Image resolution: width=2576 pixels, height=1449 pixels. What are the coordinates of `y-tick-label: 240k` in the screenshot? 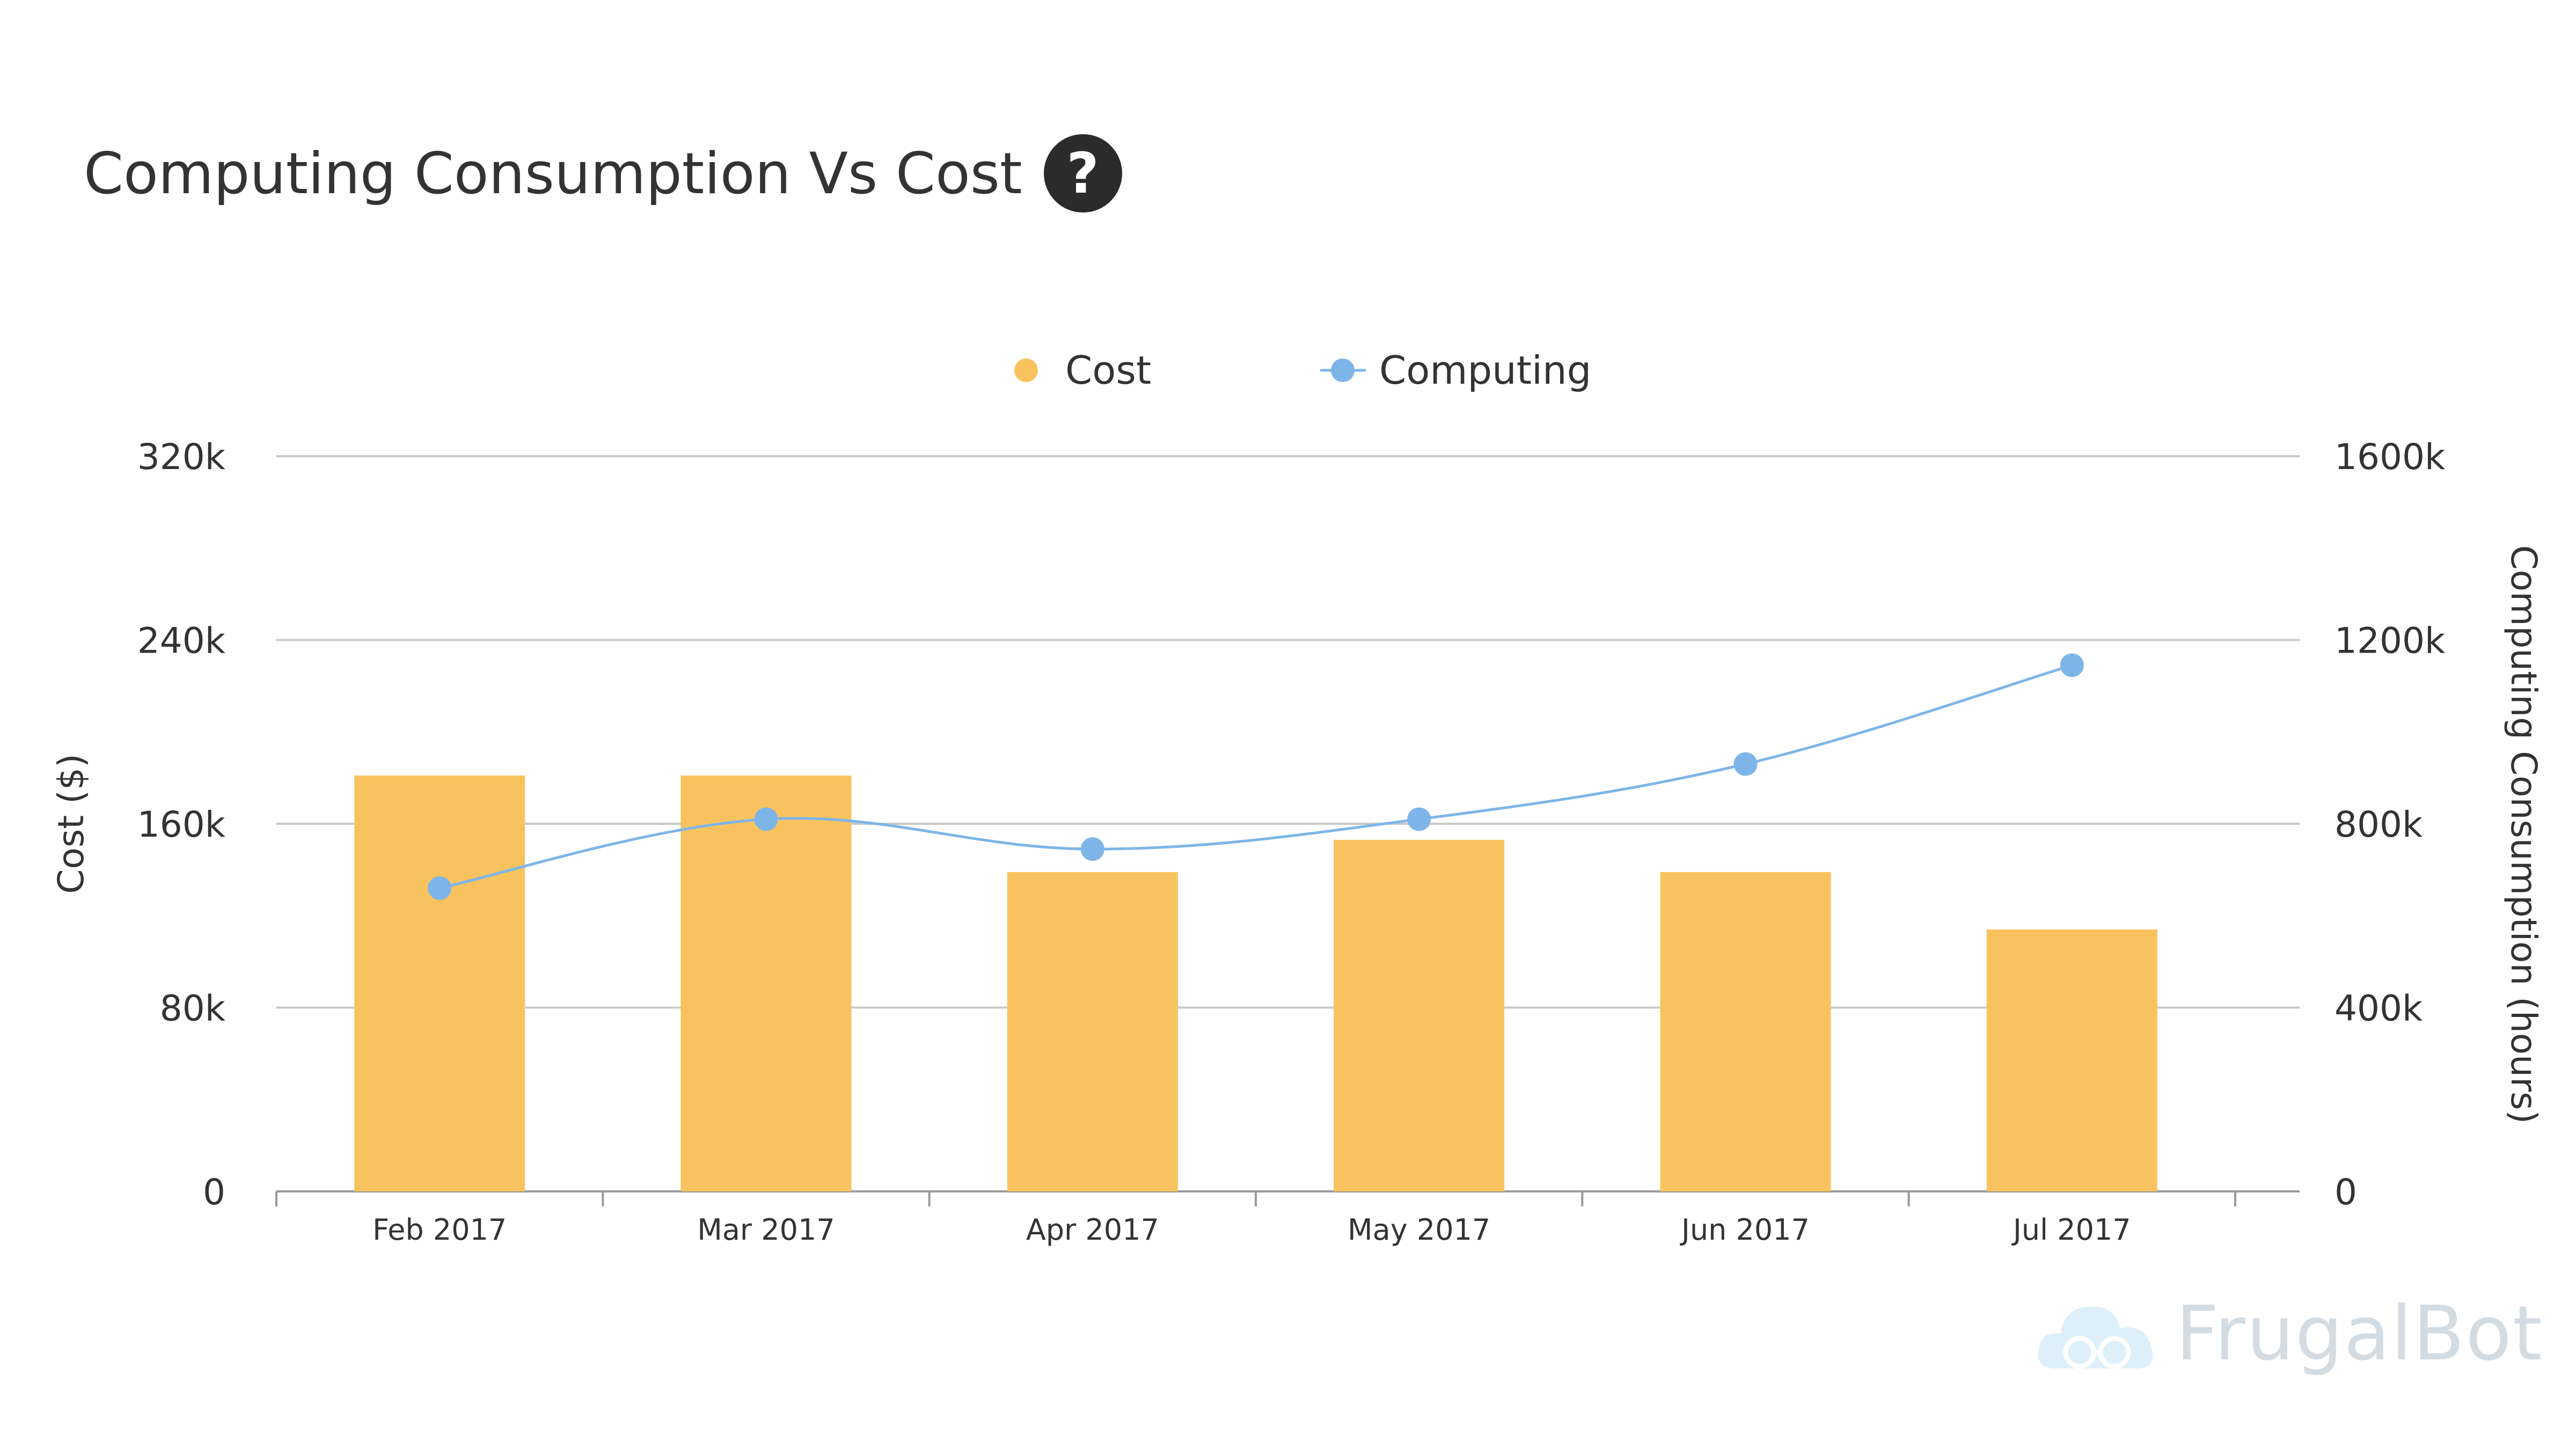 It's located at (181, 641).